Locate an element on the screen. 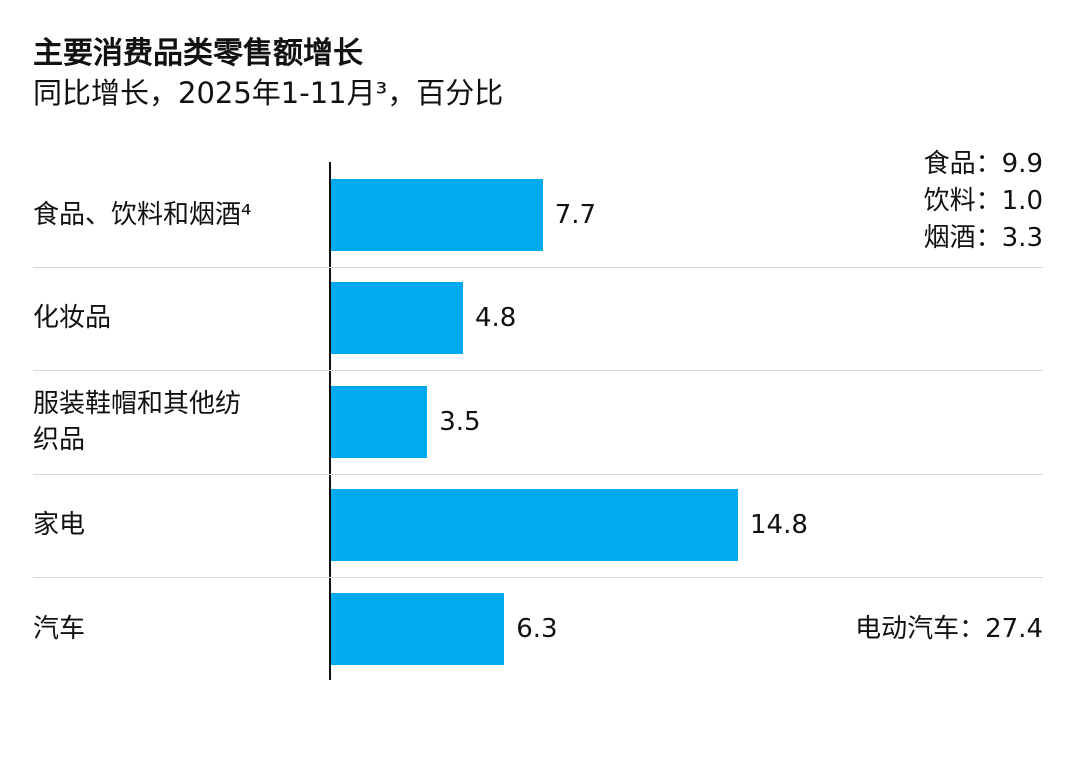 The width and height of the screenshot is (1080, 767). chart-title: 主要消费品类零售额增长 is located at coordinates (198, 53).